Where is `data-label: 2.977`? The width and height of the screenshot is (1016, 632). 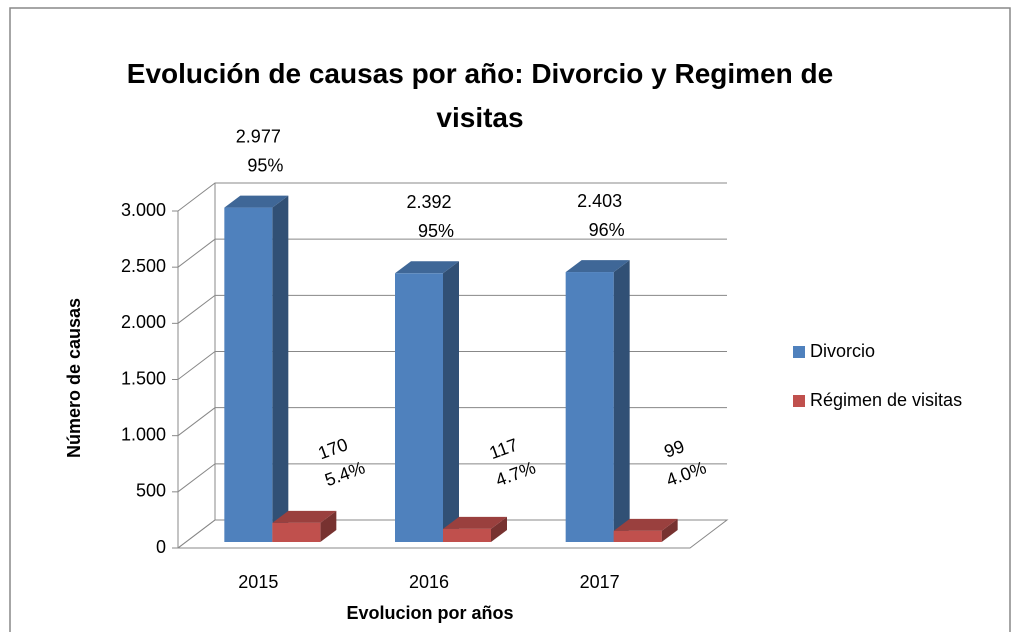 data-label: 2.977 is located at coordinates (258, 136).